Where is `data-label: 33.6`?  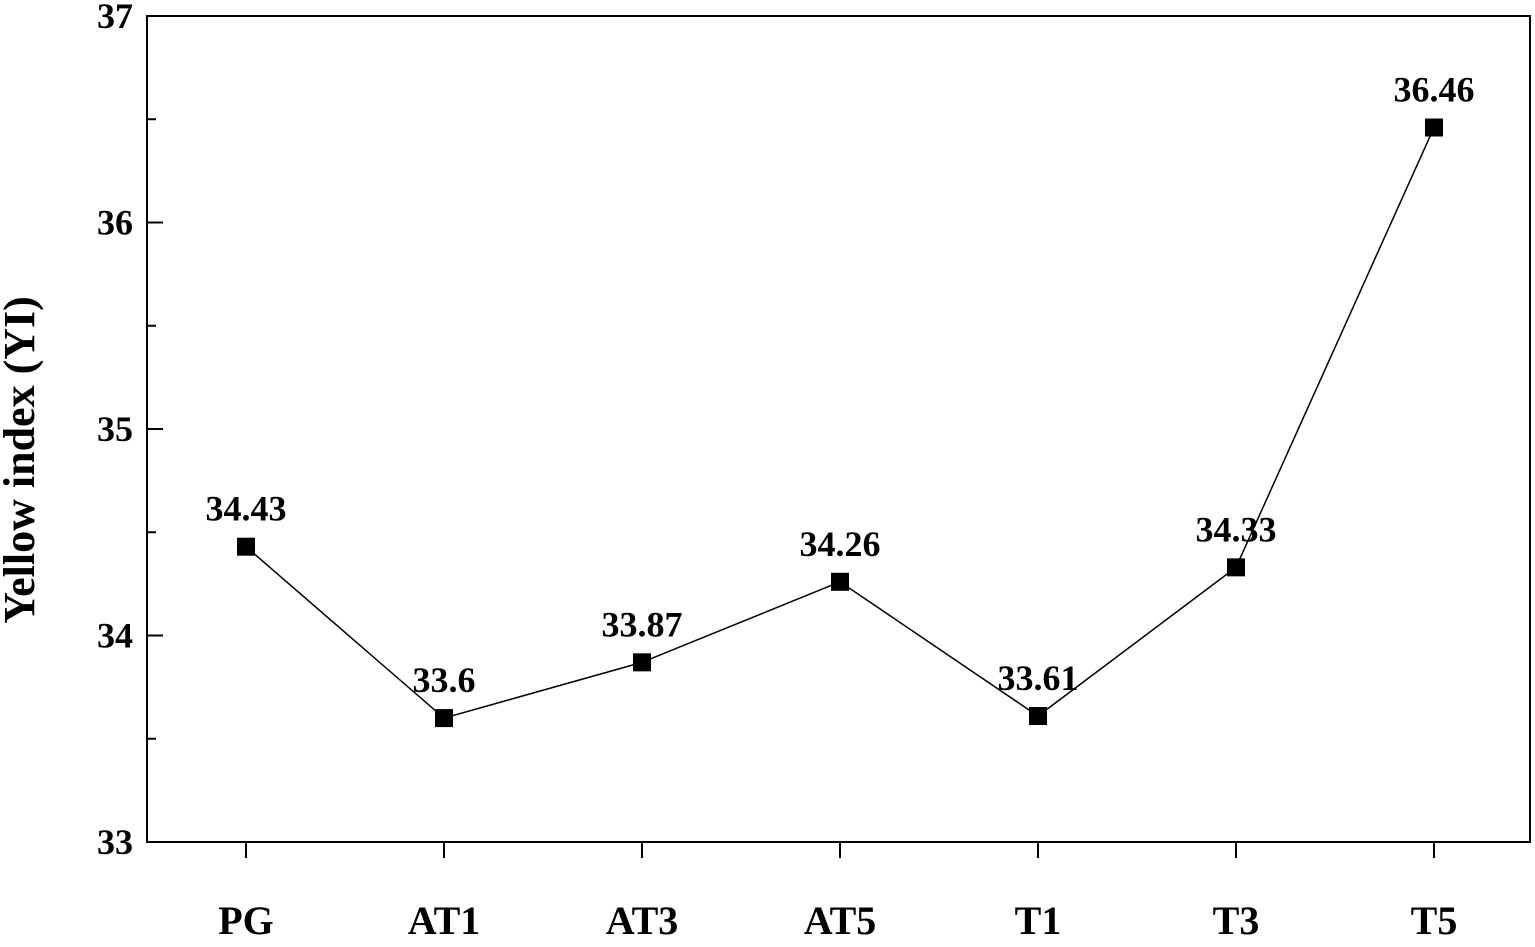 data-label: 33.6 is located at coordinates (444, 680).